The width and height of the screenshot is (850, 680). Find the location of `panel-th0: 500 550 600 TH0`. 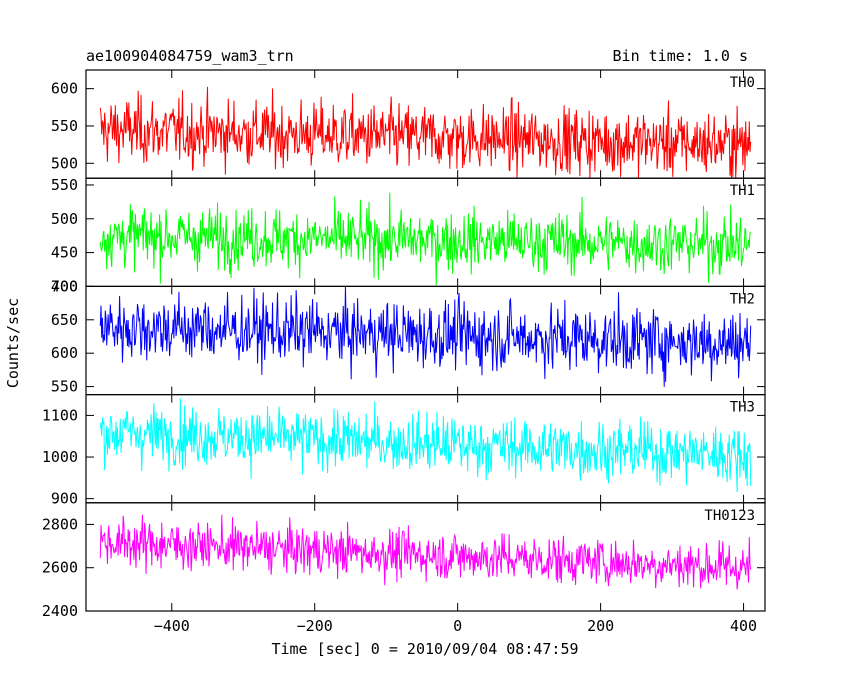

panel-th0: 500 550 600 TH0 is located at coordinates (408, 124).